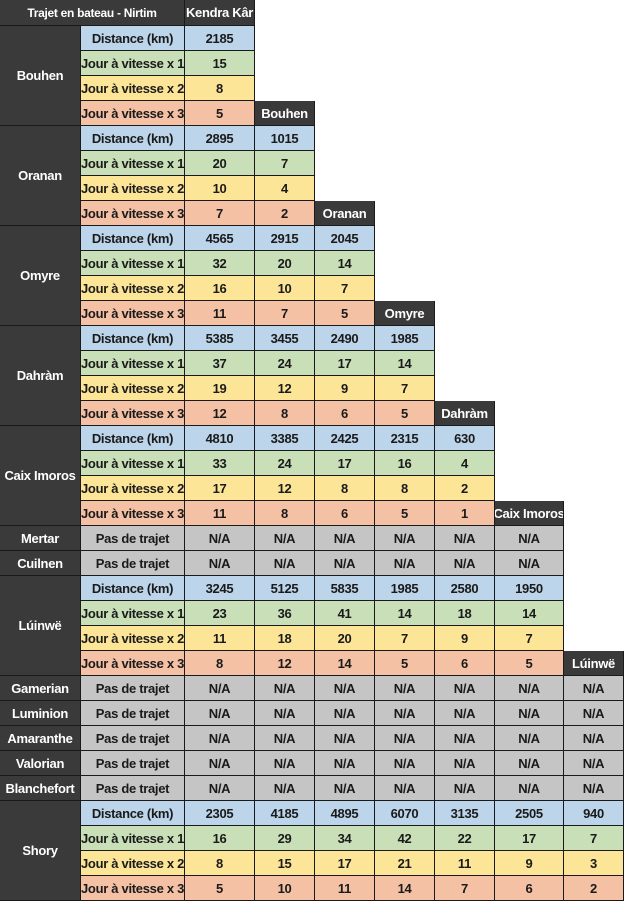 The height and width of the screenshot is (903, 624). I want to click on value-cell: 1, so click(465, 513).